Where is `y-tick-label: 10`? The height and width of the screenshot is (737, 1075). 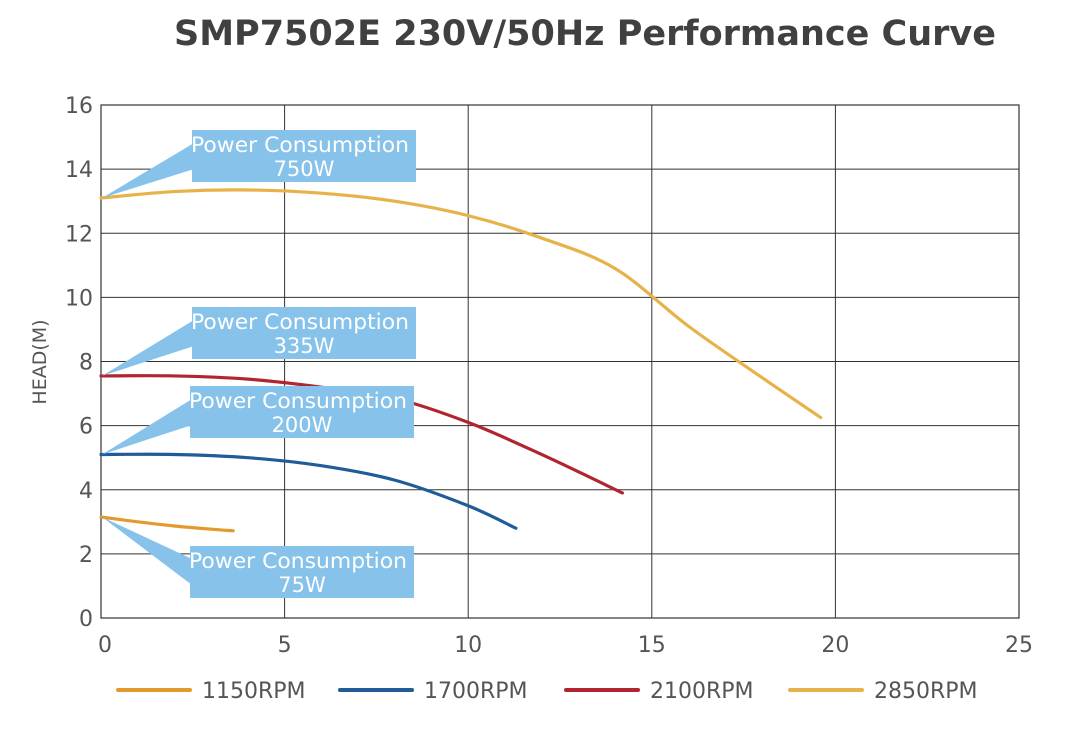 y-tick-label: 10 is located at coordinates (79, 298).